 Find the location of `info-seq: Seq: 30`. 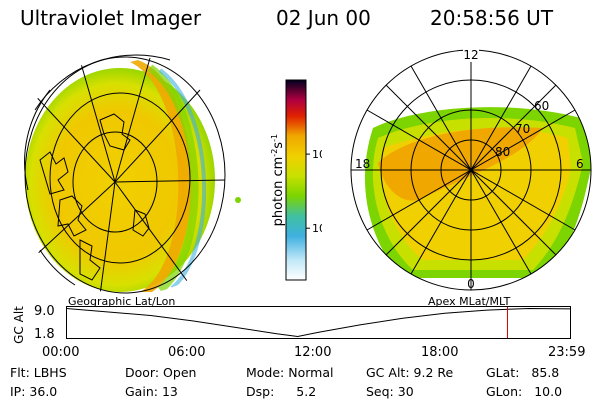

info-seq: Seq: 30 is located at coordinates (390, 391).